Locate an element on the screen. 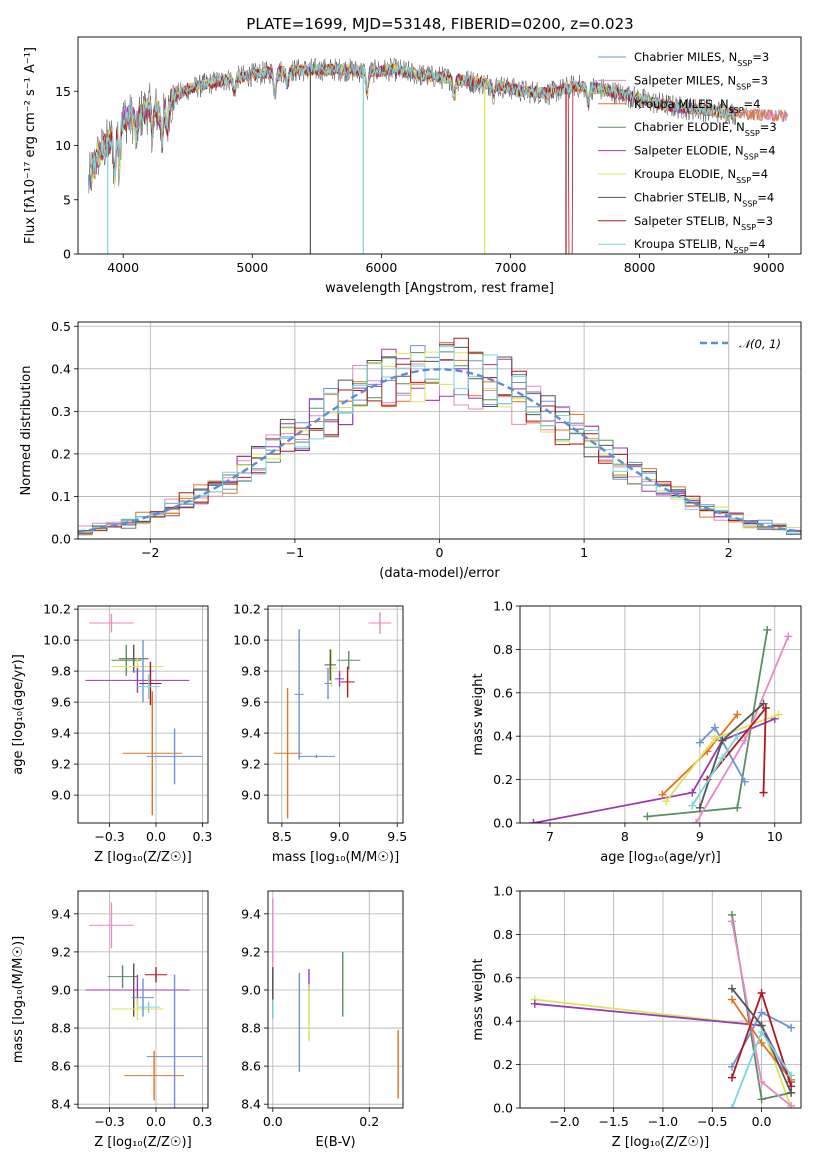  x-tick-label: −2.0 is located at coordinates (564, 1121).